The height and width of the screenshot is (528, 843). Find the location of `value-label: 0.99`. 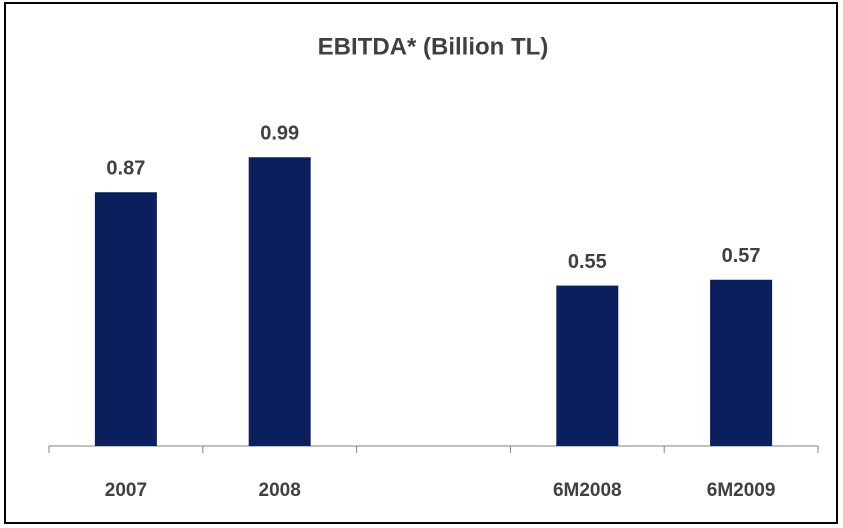

value-label: 0.99 is located at coordinates (279, 134).